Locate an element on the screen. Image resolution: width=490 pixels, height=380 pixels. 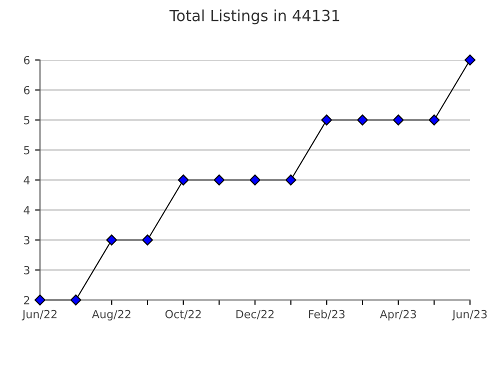
x-tick-label: Dec/22 is located at coordinates (255, 315).